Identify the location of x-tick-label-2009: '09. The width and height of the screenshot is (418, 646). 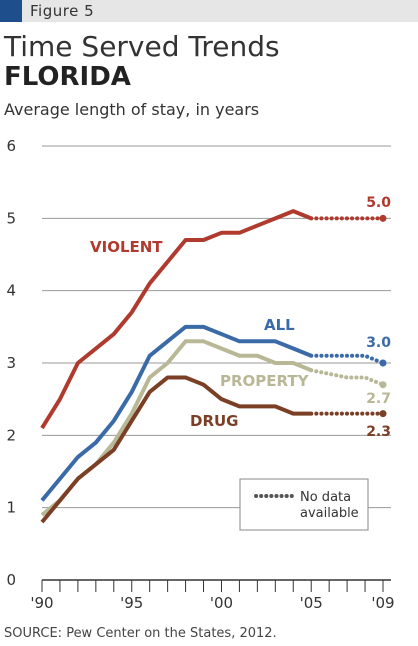
(382, 603).